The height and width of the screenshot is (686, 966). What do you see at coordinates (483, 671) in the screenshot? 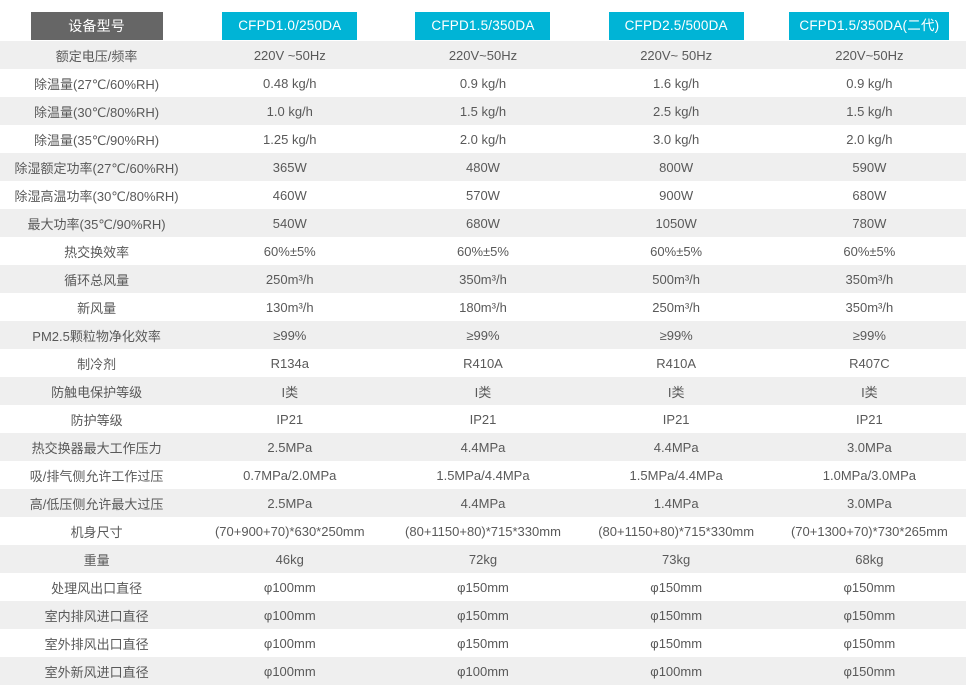
I see `table-row: 室外新风进口直径 φ100mm φ100mm φ100mm φ150mm` at bounding box center [483, 671].